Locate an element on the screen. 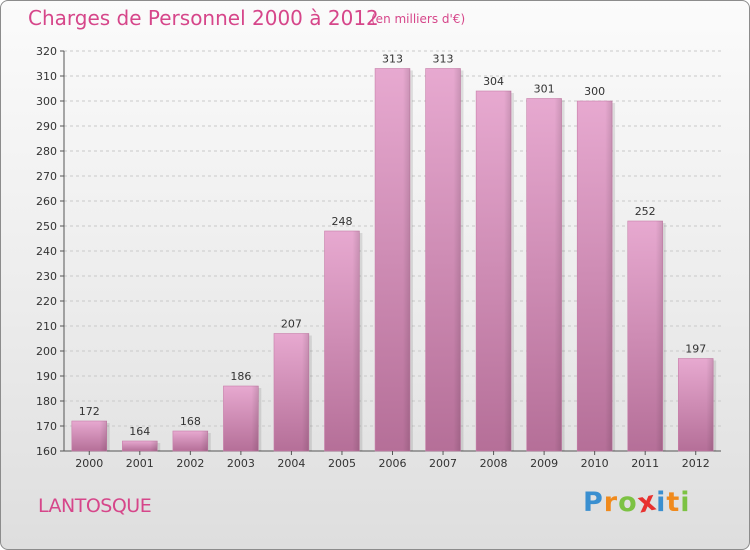 Image resolution: width=750 pixels, height=550 pixels. y-tick-label: 160 is located at coordinates (46, 451).